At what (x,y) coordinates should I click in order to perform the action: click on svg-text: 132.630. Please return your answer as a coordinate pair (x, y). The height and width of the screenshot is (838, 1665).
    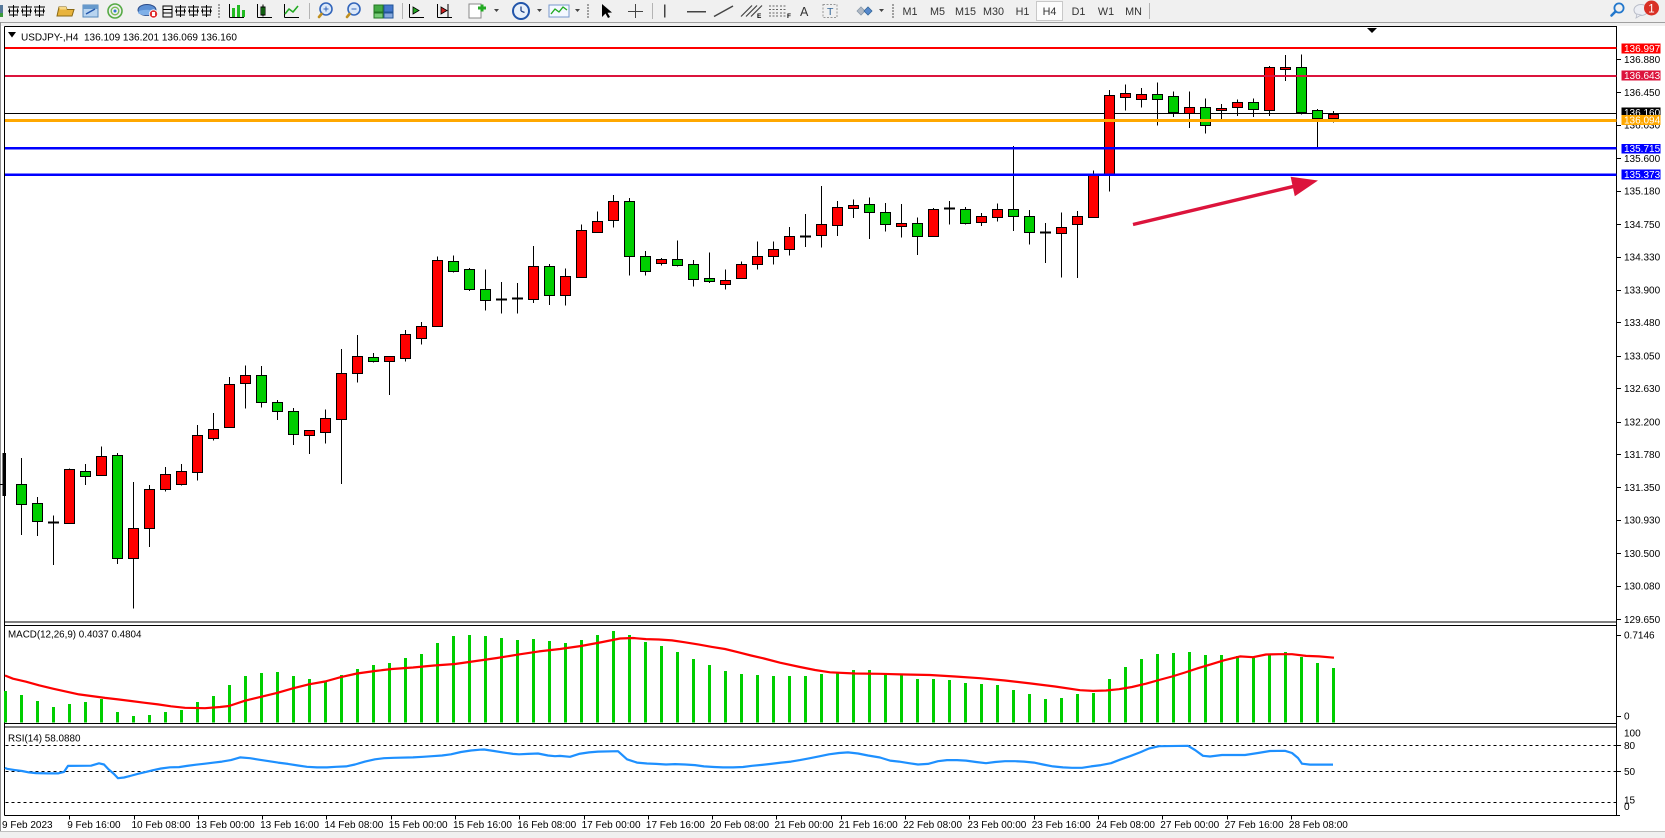
    Looking at the image, I should click on (1642, 389).